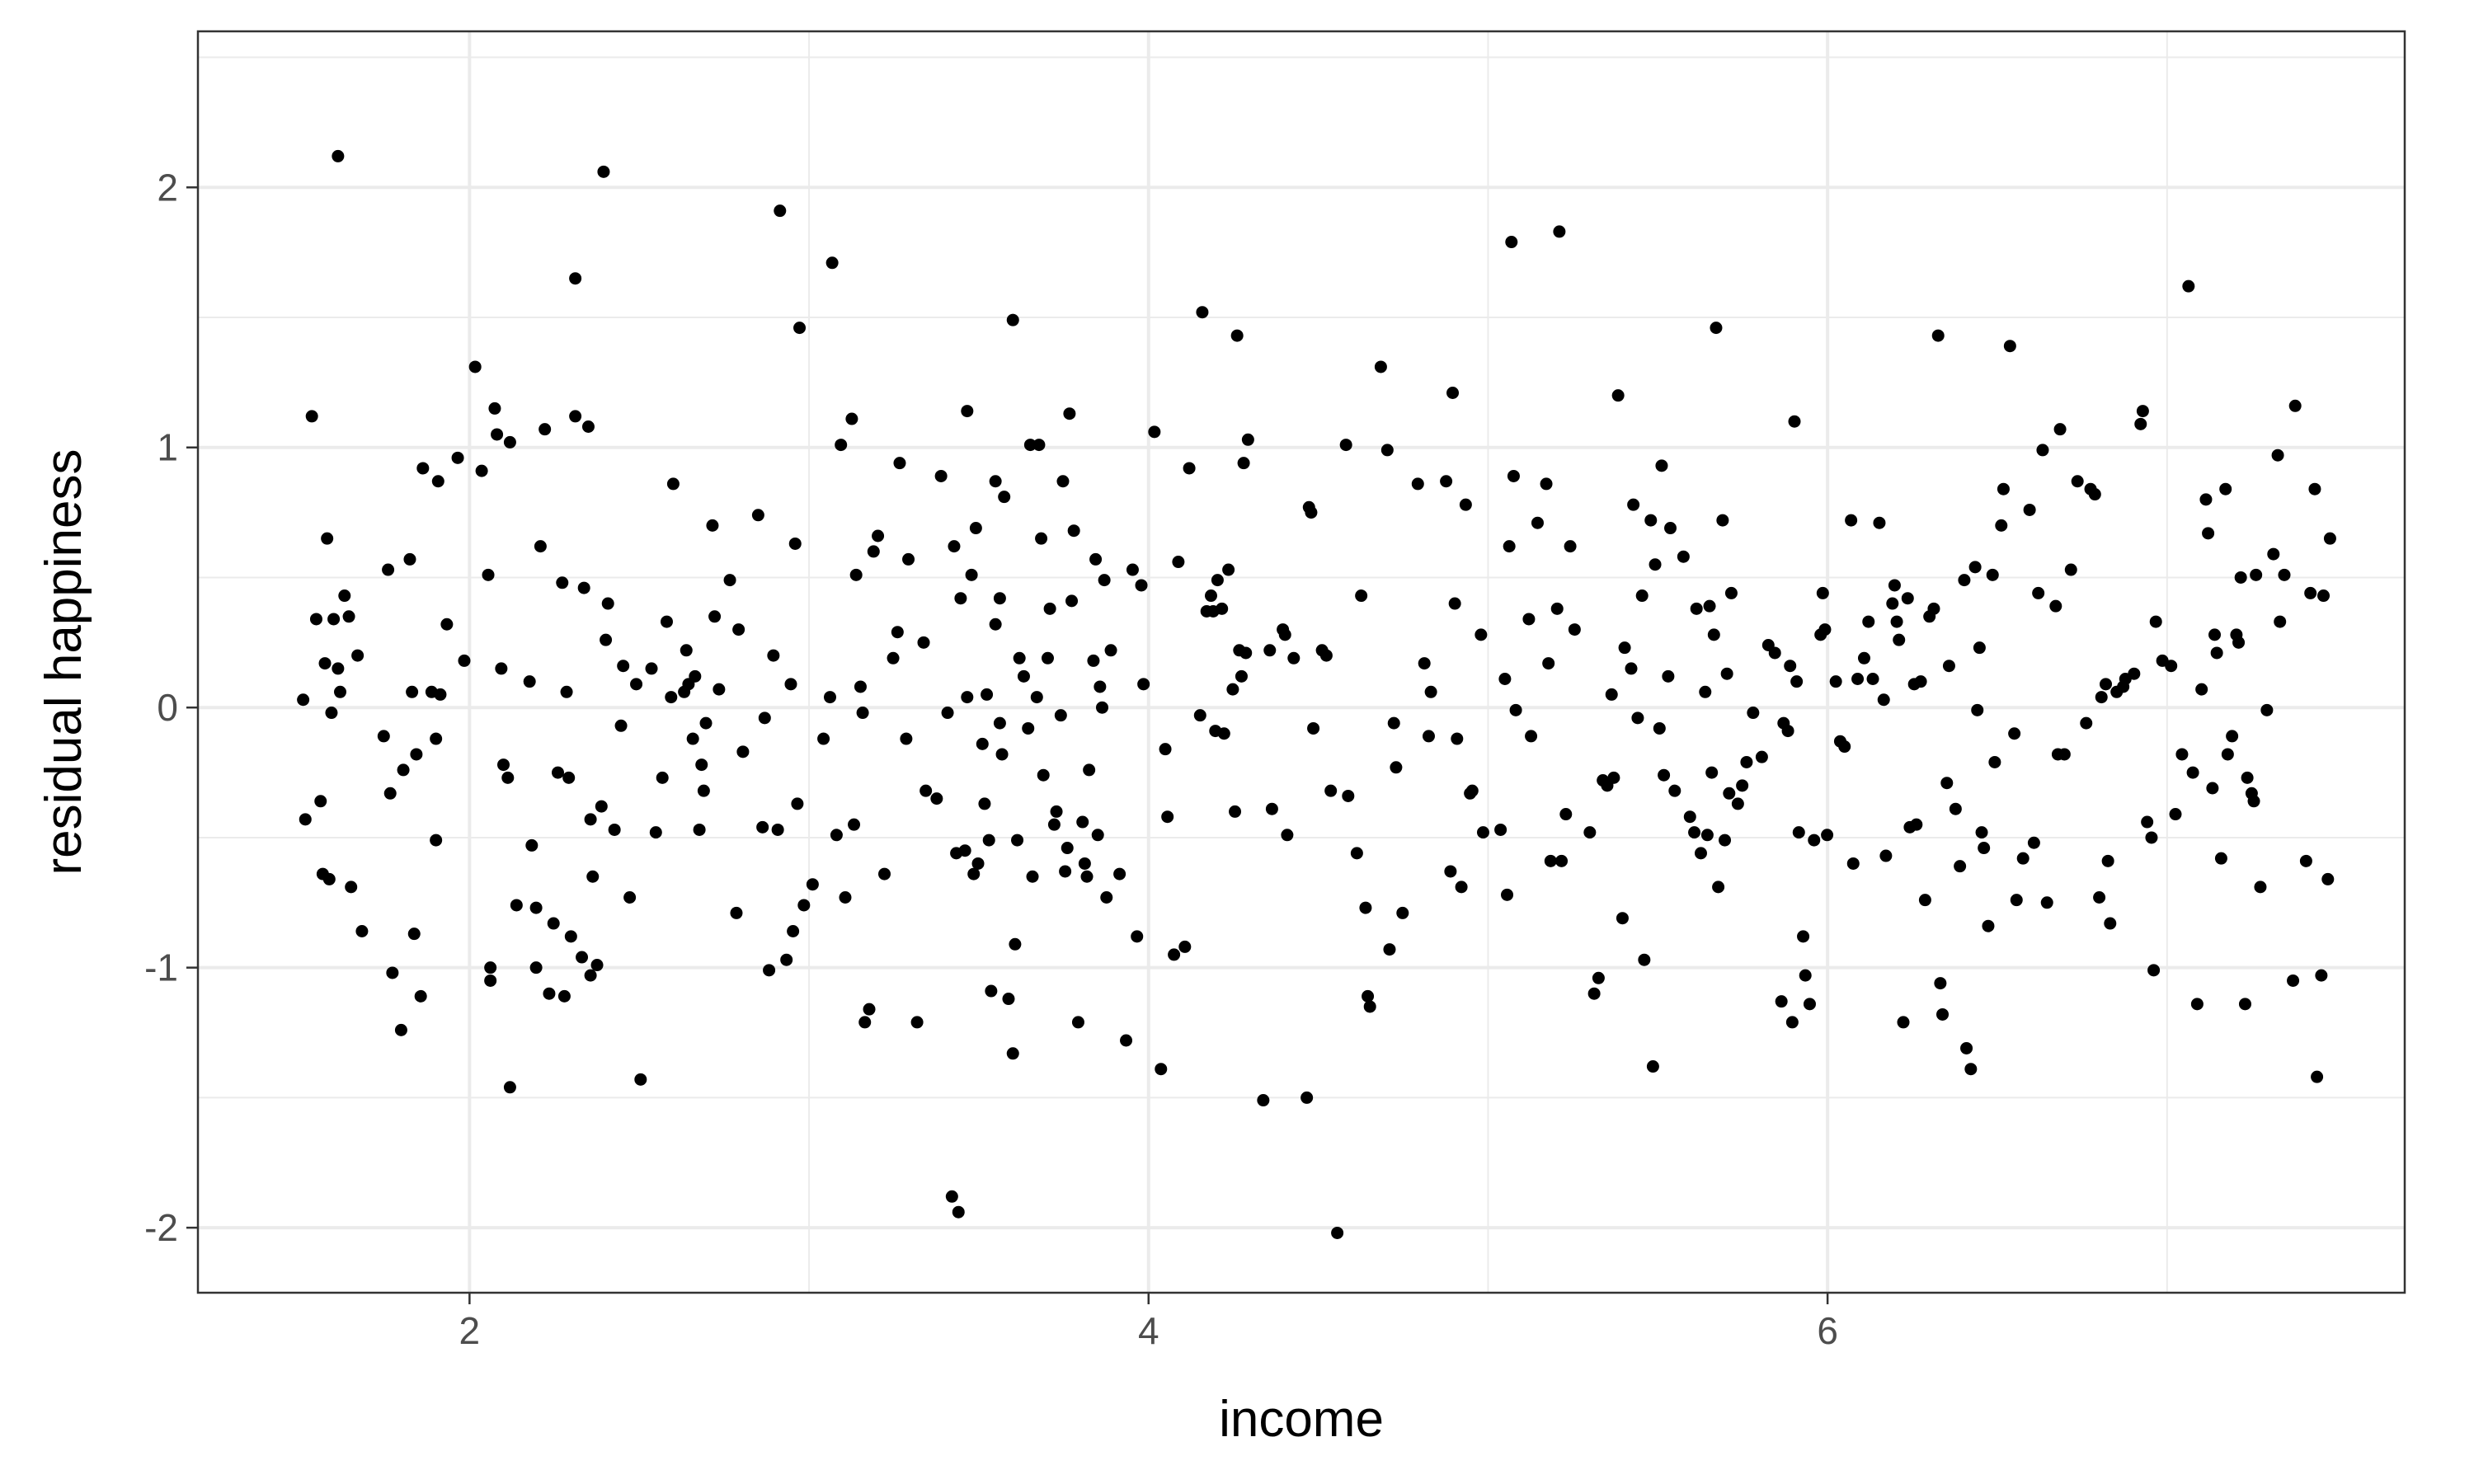  Describe the element at coordinates (63, 661) in the screenshot. I see `y-axis-title: residual happiness` at that location.